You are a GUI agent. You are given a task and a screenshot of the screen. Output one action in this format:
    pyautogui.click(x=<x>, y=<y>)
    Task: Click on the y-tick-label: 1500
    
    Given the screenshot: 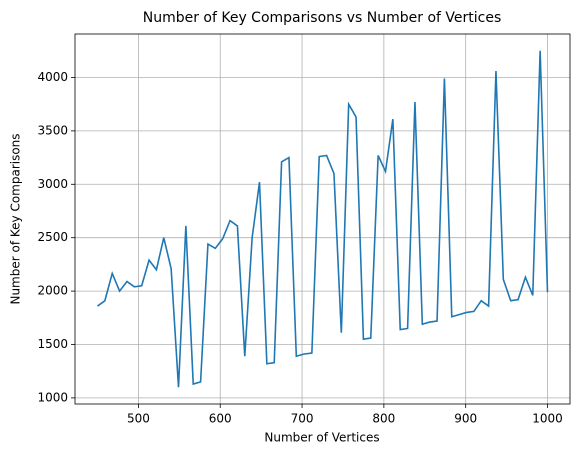 What is the action you would take?
    pyautogui.click(x=52, y=344)
    